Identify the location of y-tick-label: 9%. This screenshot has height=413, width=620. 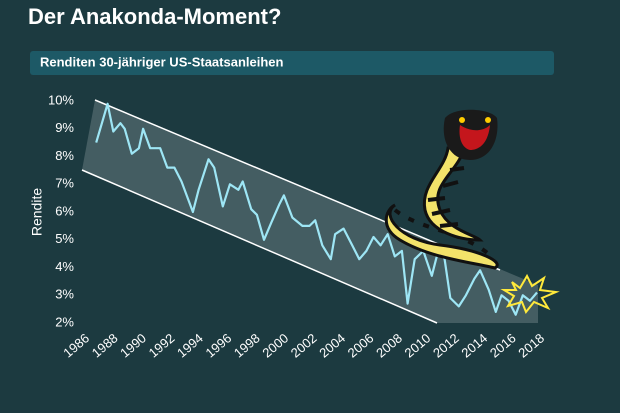
(64, 127).